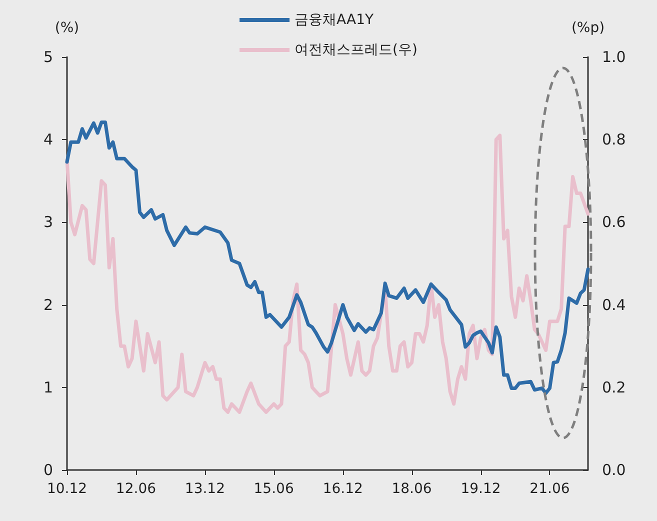 The width and height of the screenshot is (657, 521). I want to click on x-tick-label: 19.12, so click(480, 489).